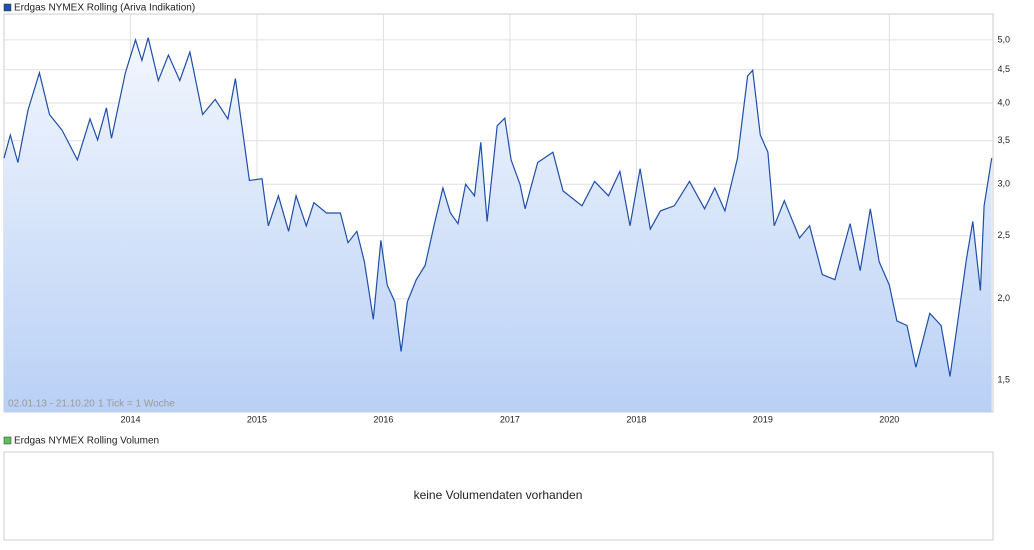  What do you see at coordinates (1003, 235) in the screenshot?
I see `y-tick-label: 2,5` at bounding box center [1003, 235].